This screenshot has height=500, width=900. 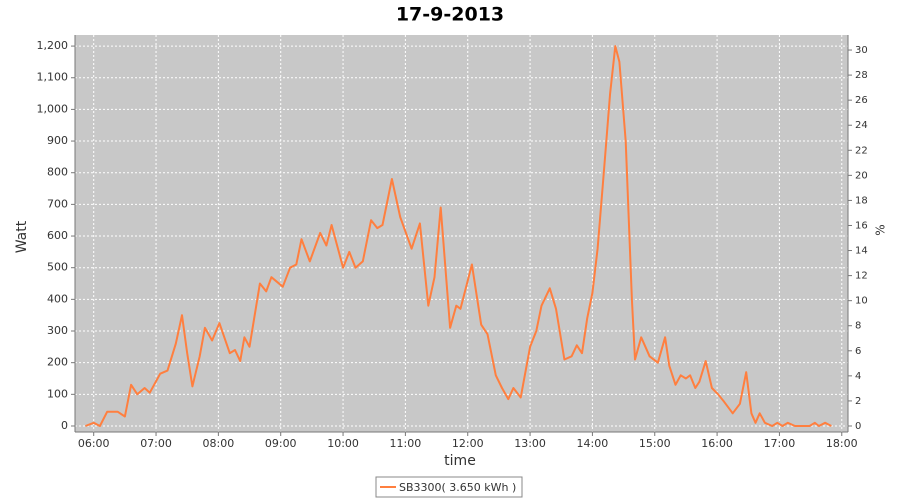 I want to click on y2-tick-label: 8, so click(x=858, y=326).